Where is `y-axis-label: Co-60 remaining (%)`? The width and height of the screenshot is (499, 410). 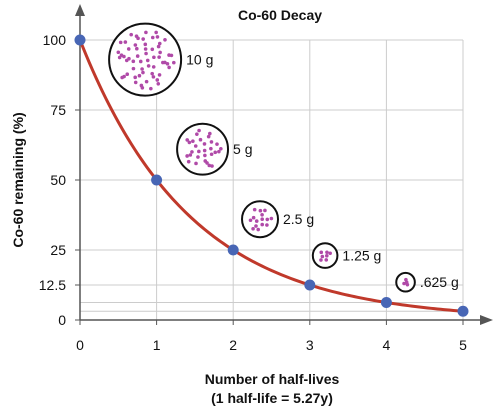
y-axis-label: Co-60 remaining (%) is located at coordinates (18, 179).